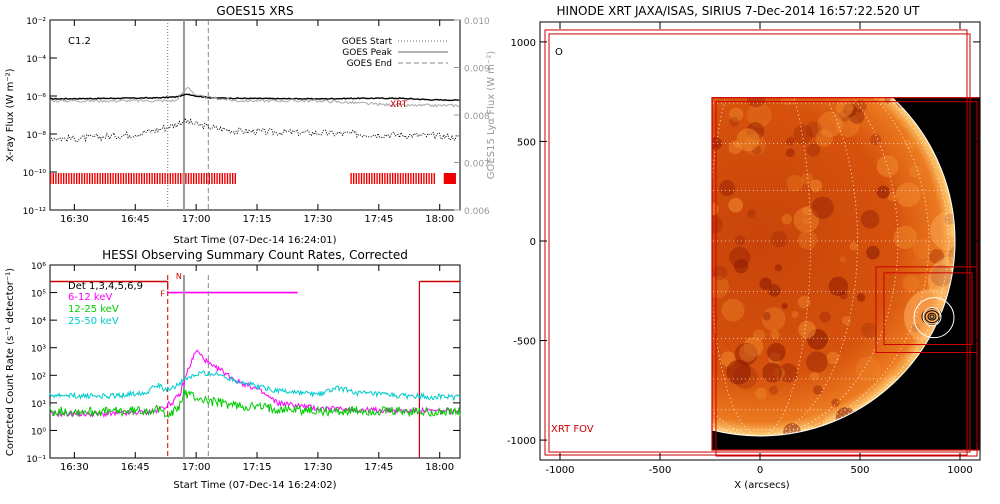 The height and width of the screenshot is (504, 1000). What do you see at coordinates (162, 294) in the screenshot?
I see `flare-flag-label: F` at bounding box center [162, 294].